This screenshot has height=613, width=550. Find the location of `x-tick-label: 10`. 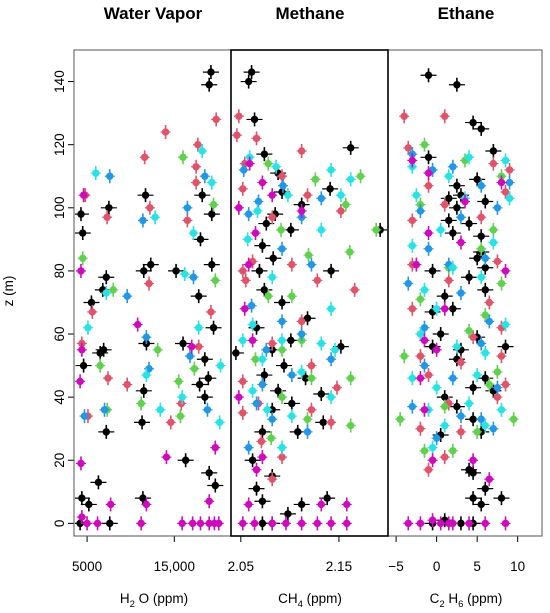

x-tick-label: 10 is located at coordinates (517, 566).